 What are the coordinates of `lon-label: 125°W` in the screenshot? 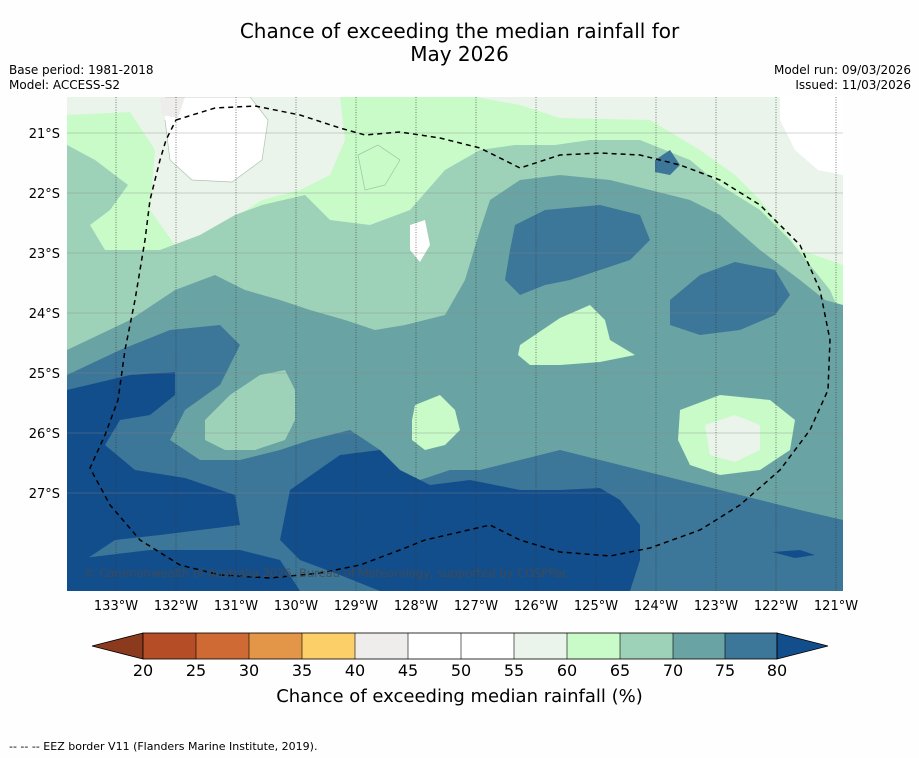 It's located at (596, 606).